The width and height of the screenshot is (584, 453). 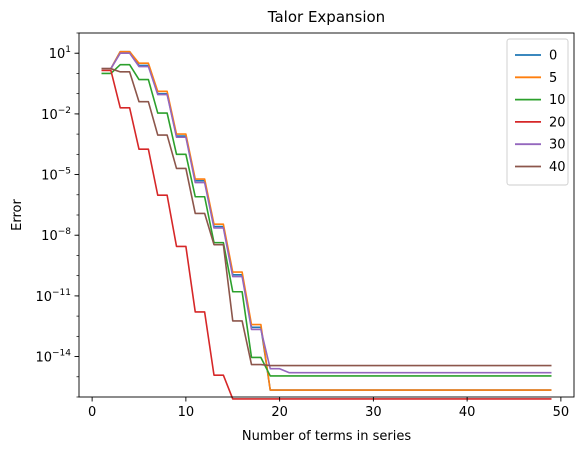 What do you see at coordinates (17, 215) in the screenshot?
I see `y-axis-label: Error` at bounding box center [17, 215].